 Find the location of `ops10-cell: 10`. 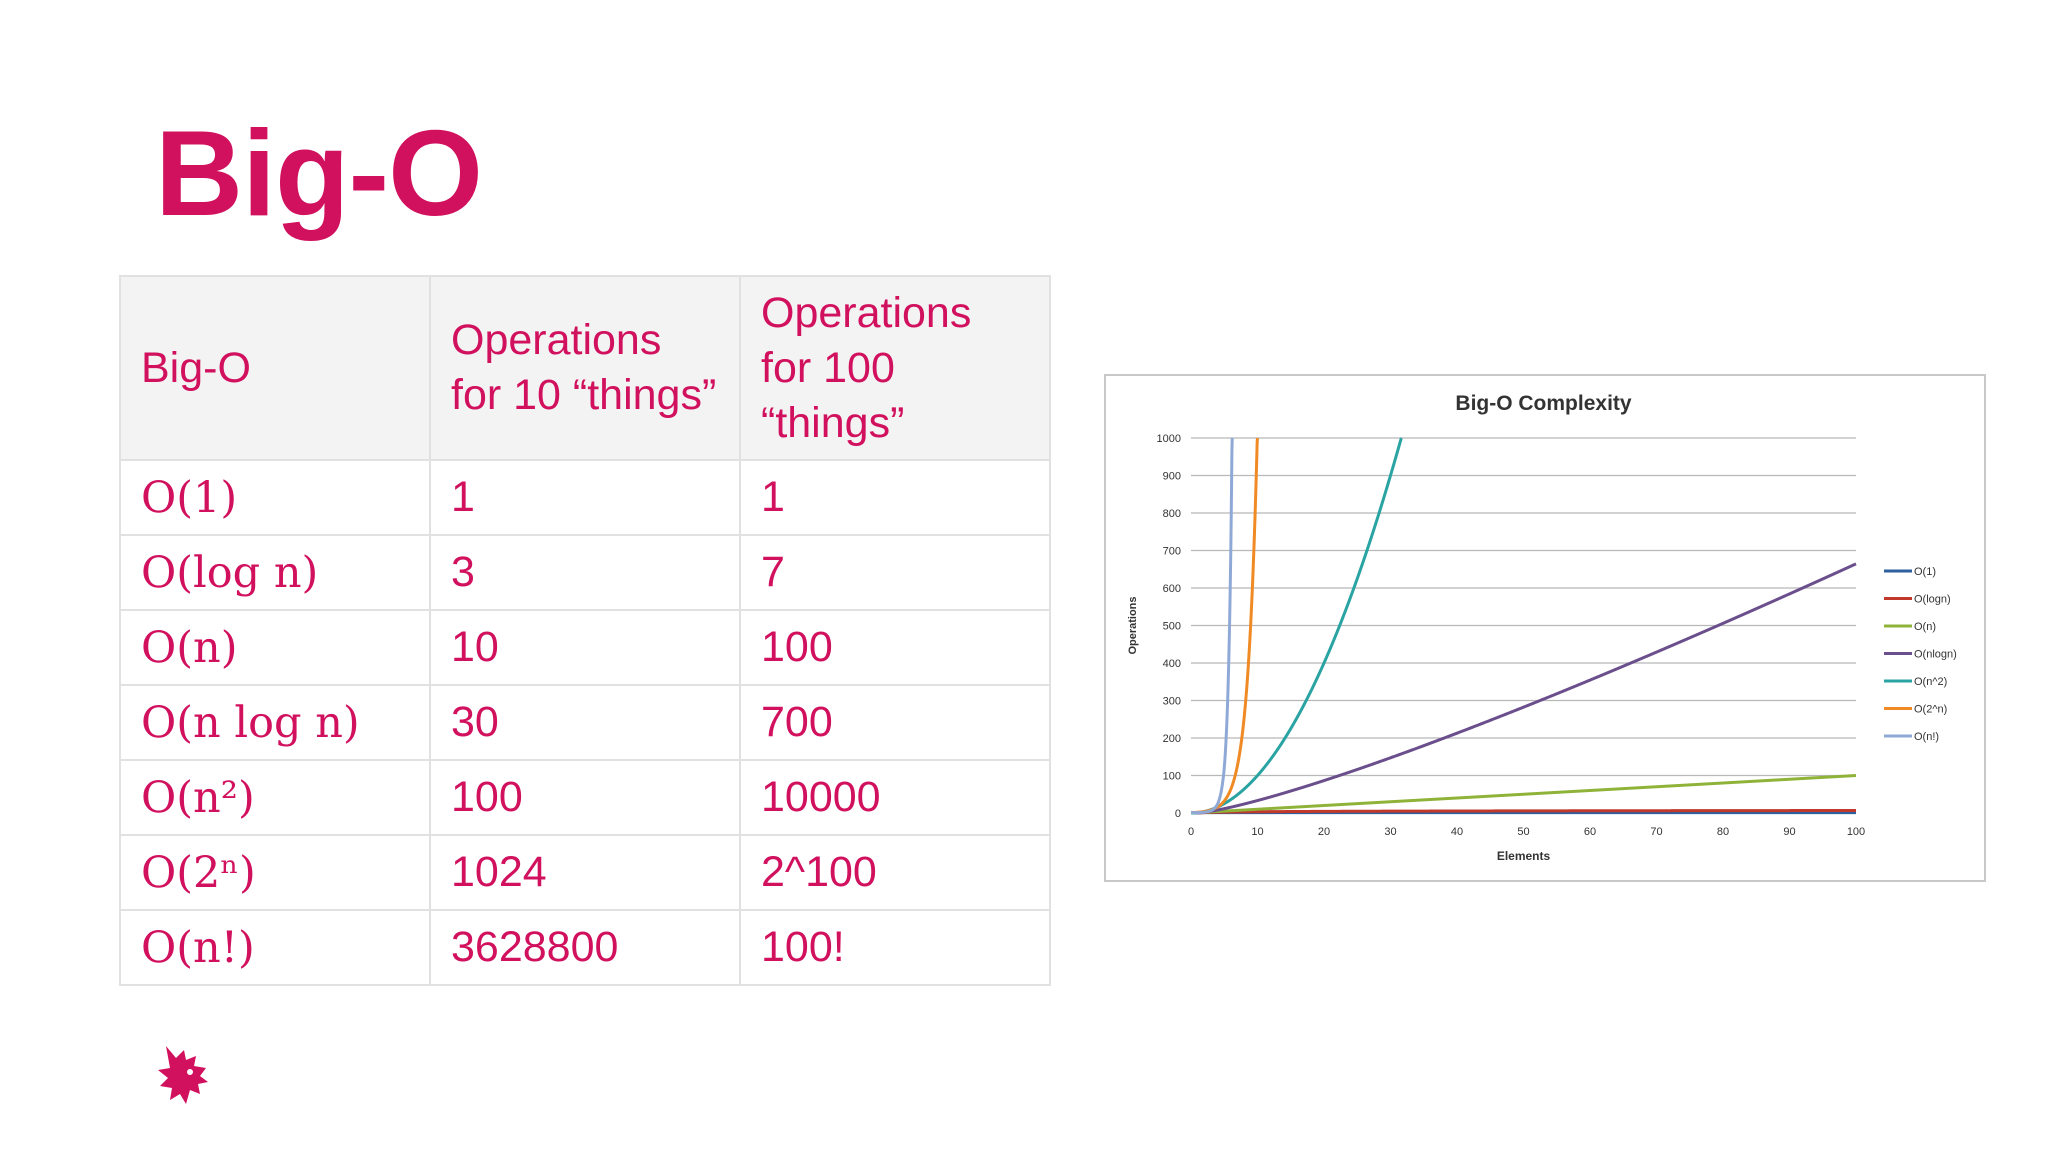

ops10-cell: 10 is located at coordinates (585, 647).